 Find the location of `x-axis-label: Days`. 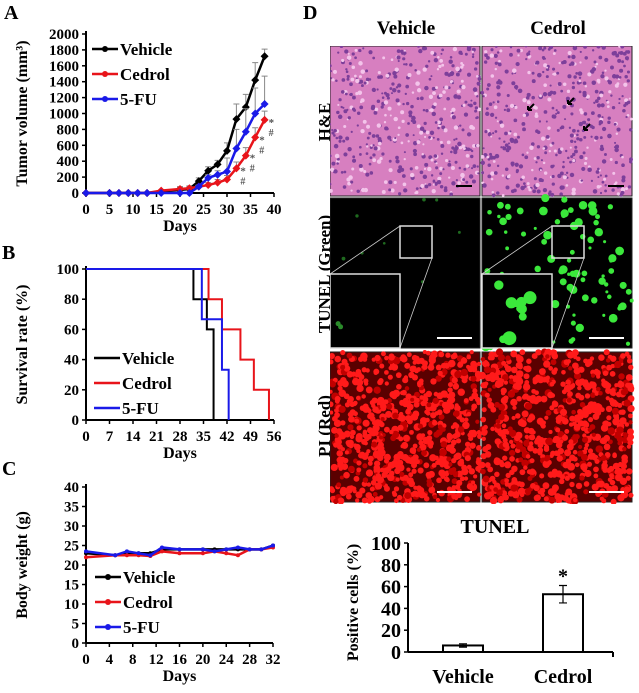

x-axis-label: Days is located at coordinates (180, 676).